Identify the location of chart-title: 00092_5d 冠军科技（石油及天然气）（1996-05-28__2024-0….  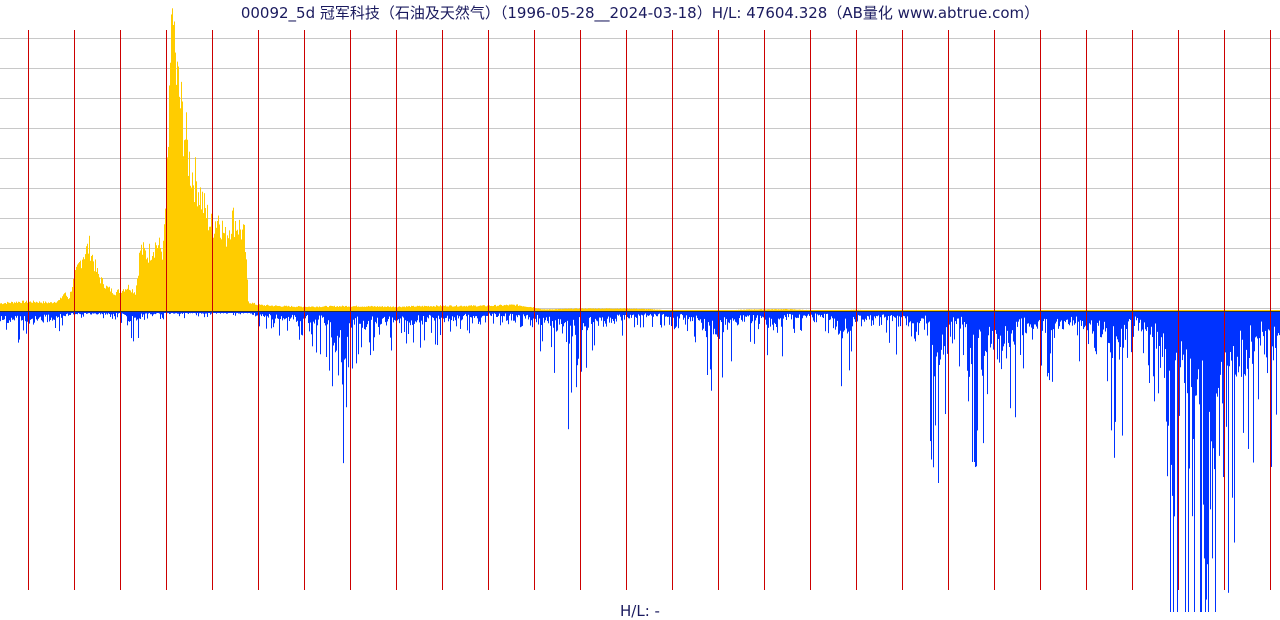
(640, 13).